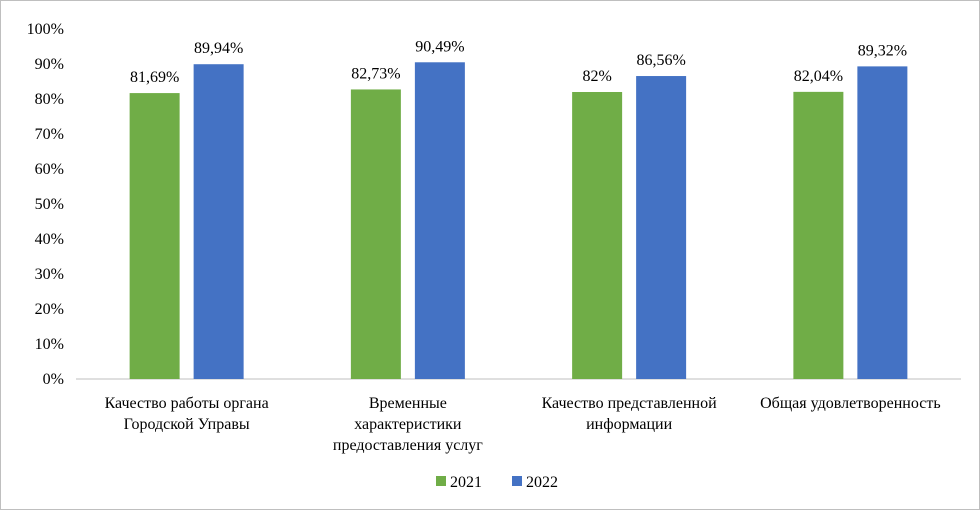 The height and width of the screenshot is (510, 980). What do you see at coordinates (517, 481) in the screenshot?
I see `legend-swatch-2022` at bounding box center [517, 481].